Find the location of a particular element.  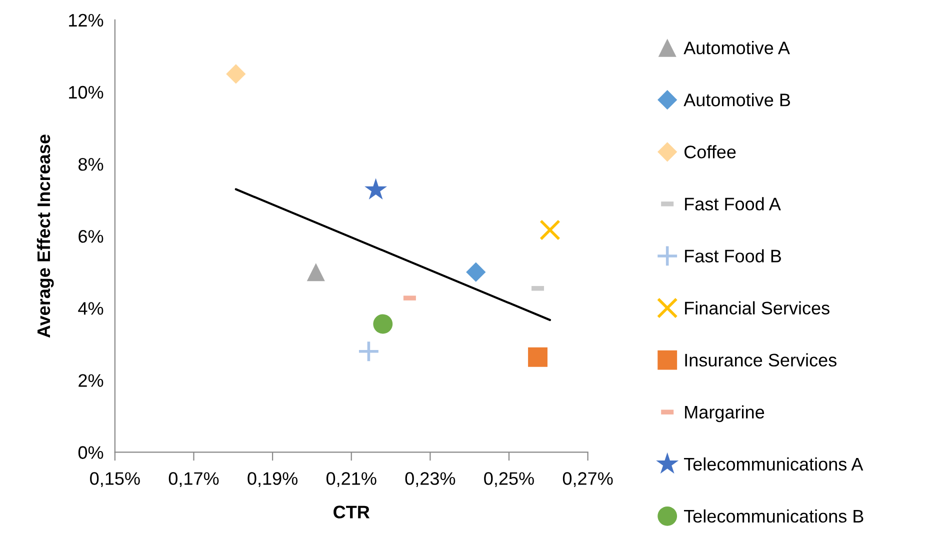

y-tick-label: 10% is located at coordinates (86, 92).